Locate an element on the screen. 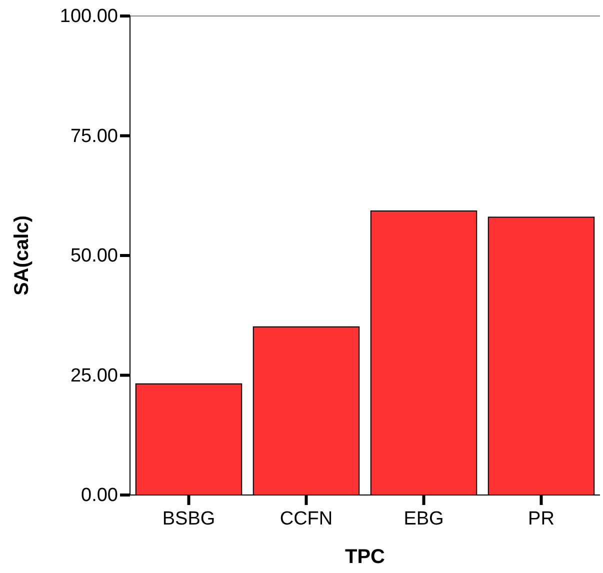  x-tick-label: BSBG is located at coordinates (189, 519).